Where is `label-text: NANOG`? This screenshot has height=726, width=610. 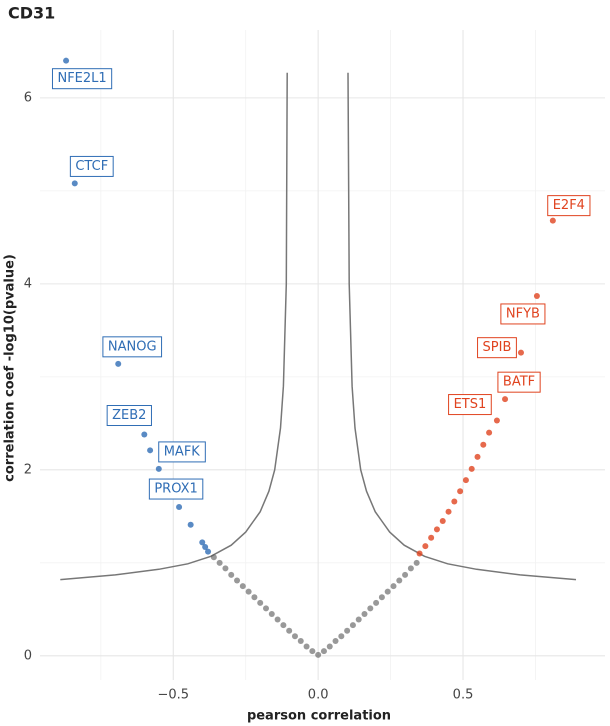 label-text: NANOG is located at coordinates (132, 346).